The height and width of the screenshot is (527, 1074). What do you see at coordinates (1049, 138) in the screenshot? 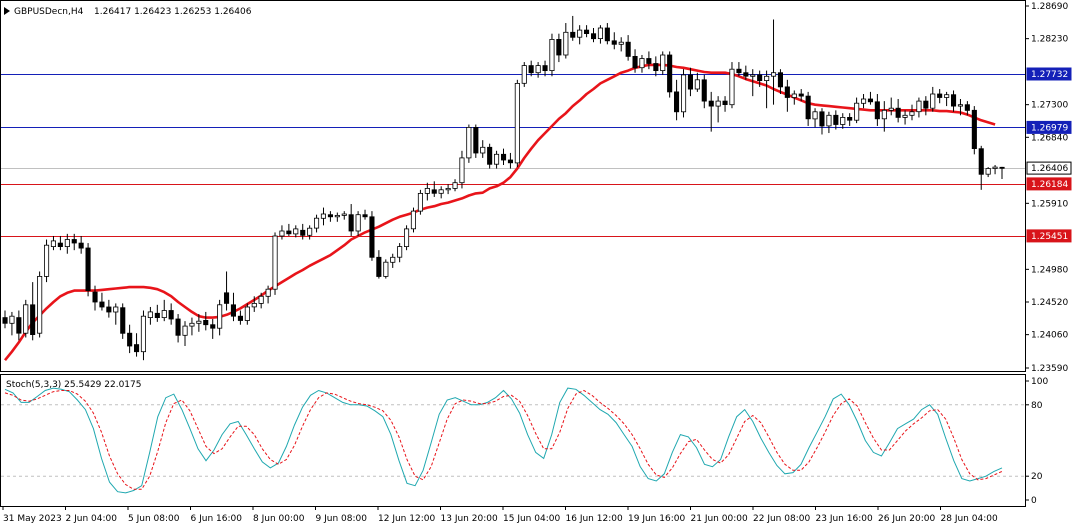
I see `price-tick-label: 1.26840` at bounding box center [1049, 138].